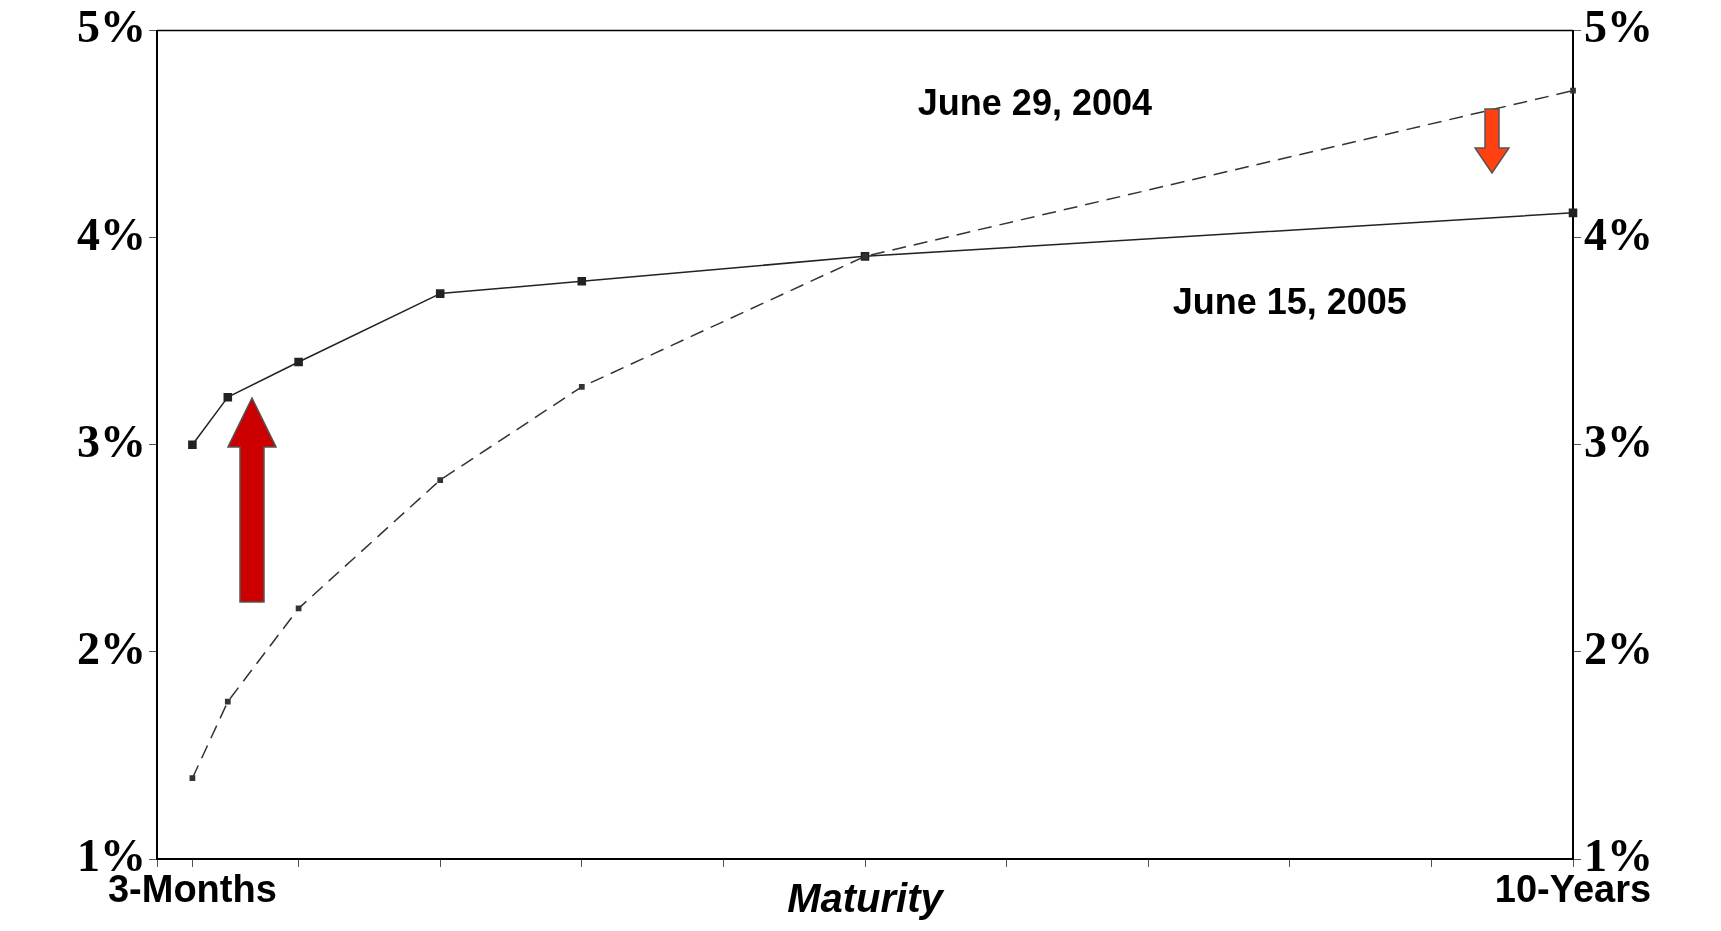 Image resolution: width=1721 pixels, height=931 pixels. Describe the element at coordinates (1618, 234) in the screenshot. I see `y2-tick-label: 4%` at that location.